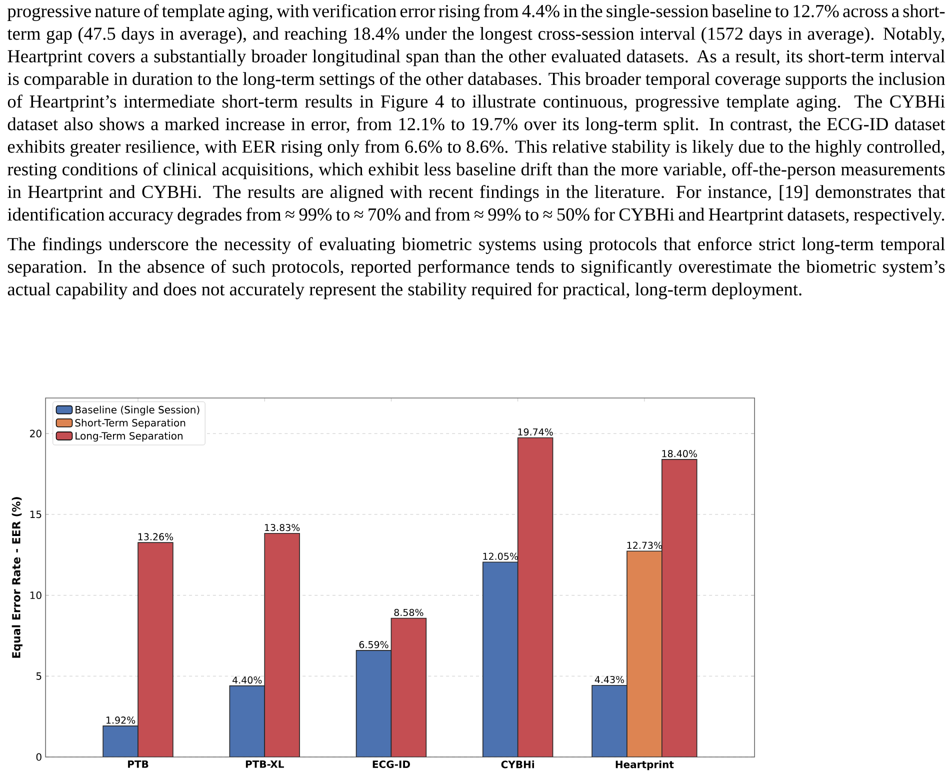 This screenshot has width=952, height=780. Describe the element at coordinates (36, 595) in the screenshot. I see `y-tick-label: 10` at that location.